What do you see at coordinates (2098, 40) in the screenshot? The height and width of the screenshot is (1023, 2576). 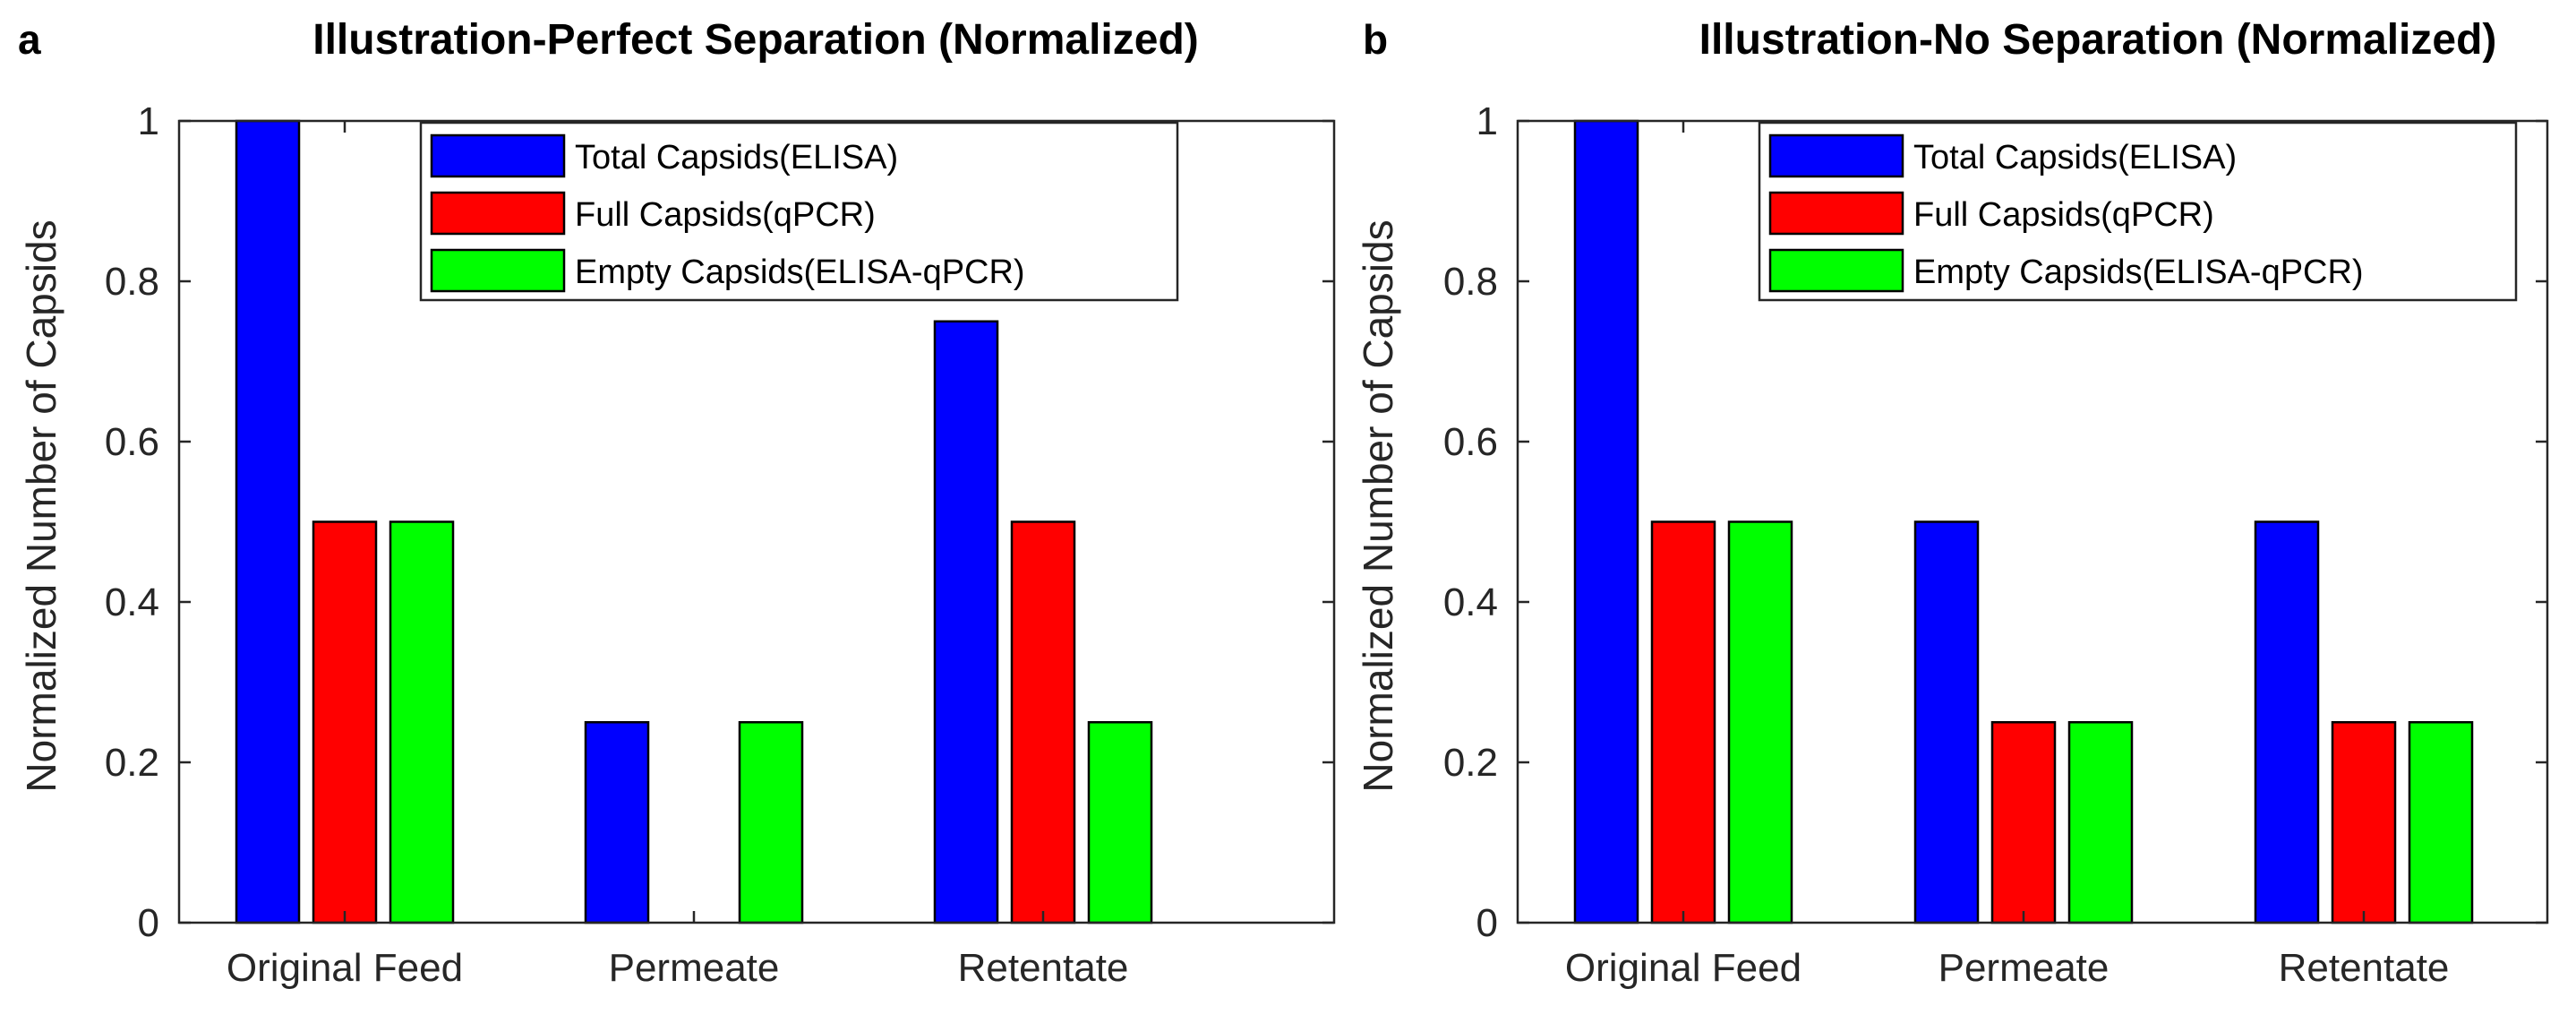 I see `chart-title-b: Illustration-No Separation (Normalized)` at bounding box center [2098, 40].